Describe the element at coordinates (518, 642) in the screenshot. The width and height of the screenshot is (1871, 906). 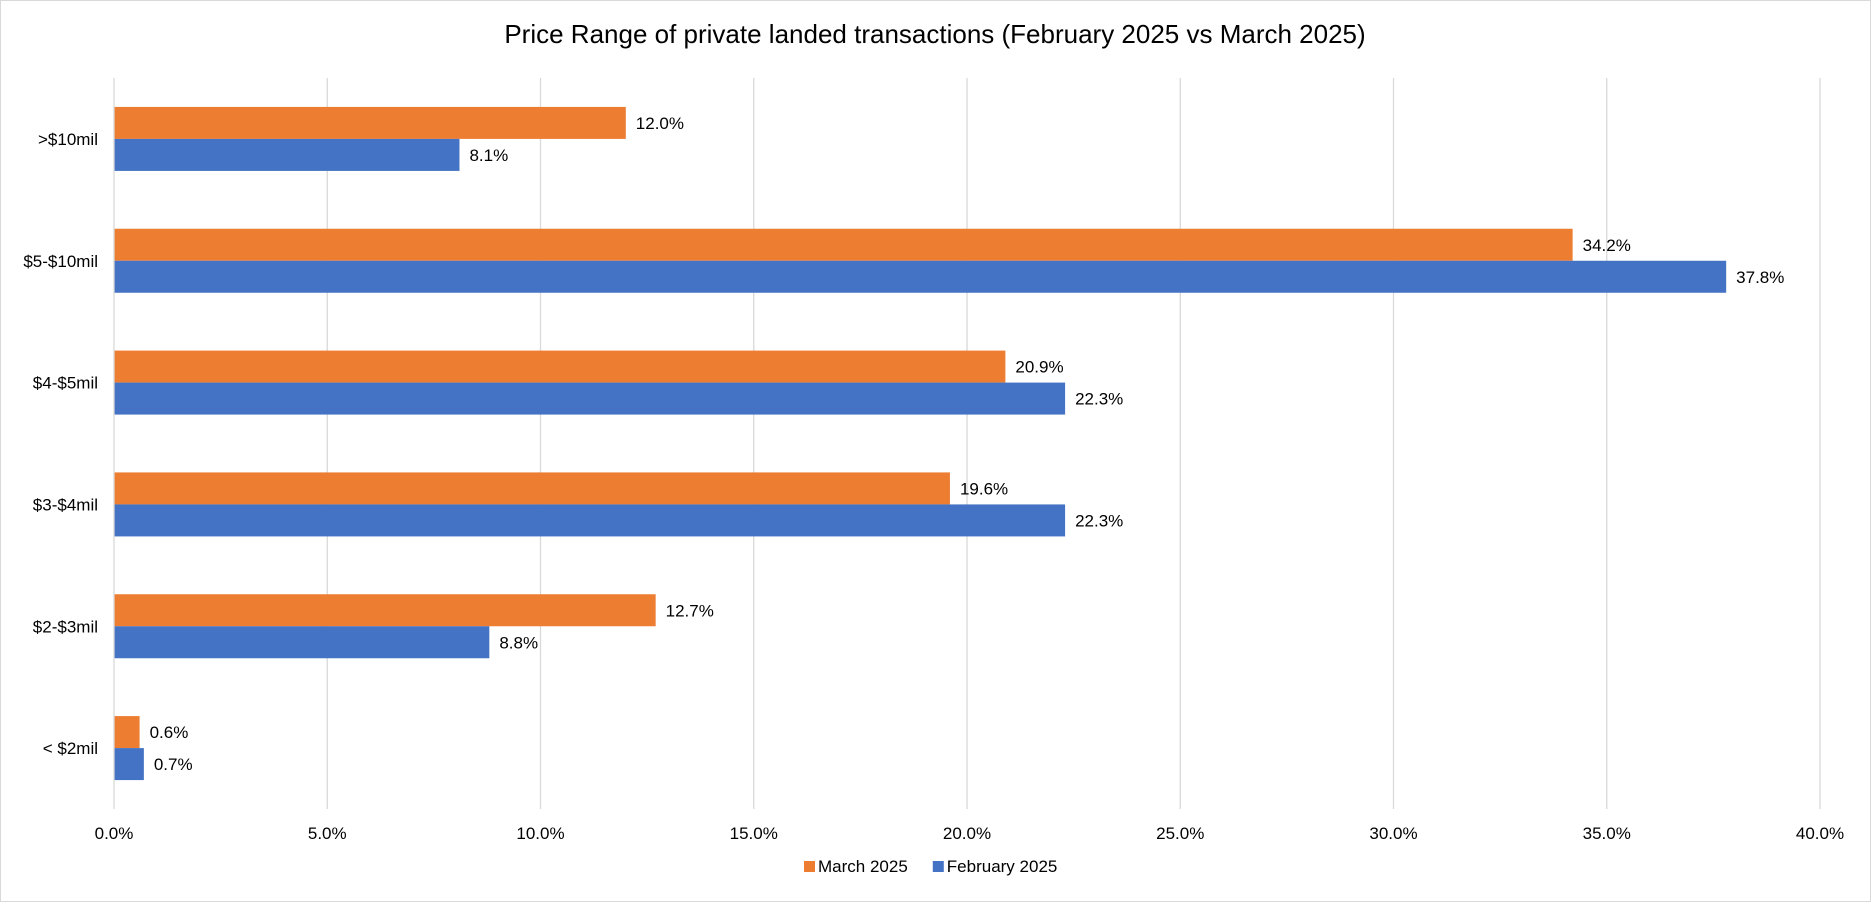
I see `bar-data-label: 8.8%` at that location.